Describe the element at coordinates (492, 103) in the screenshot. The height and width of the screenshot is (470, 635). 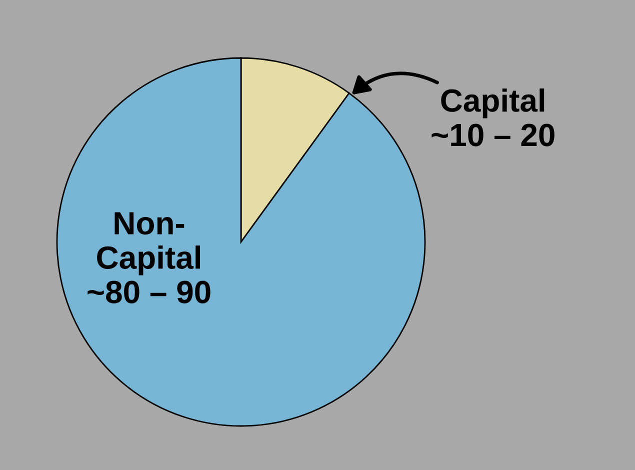
I see `slice-label: Capital` at that location.